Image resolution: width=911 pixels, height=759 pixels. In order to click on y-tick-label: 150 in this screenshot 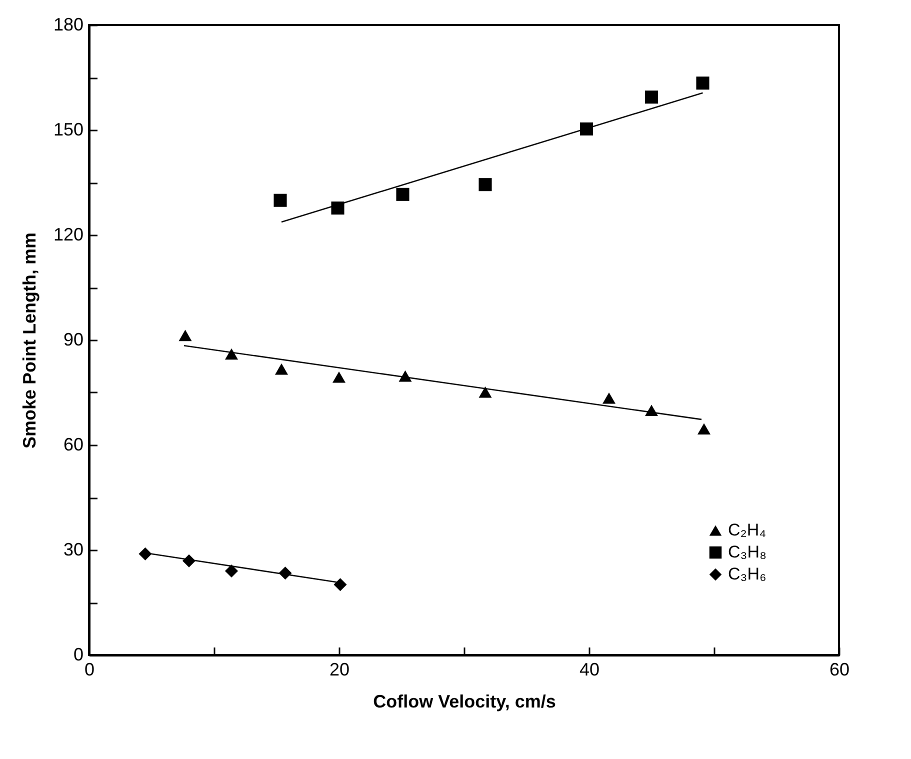, I will do `click(68, 130)`.